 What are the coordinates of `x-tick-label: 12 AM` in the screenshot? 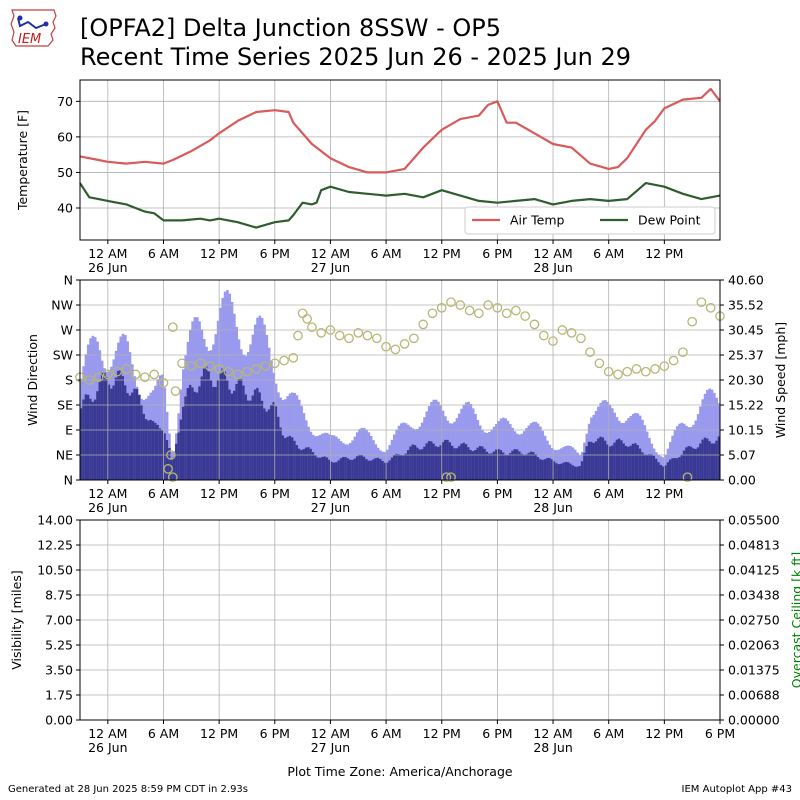 It's located at (330, 733).